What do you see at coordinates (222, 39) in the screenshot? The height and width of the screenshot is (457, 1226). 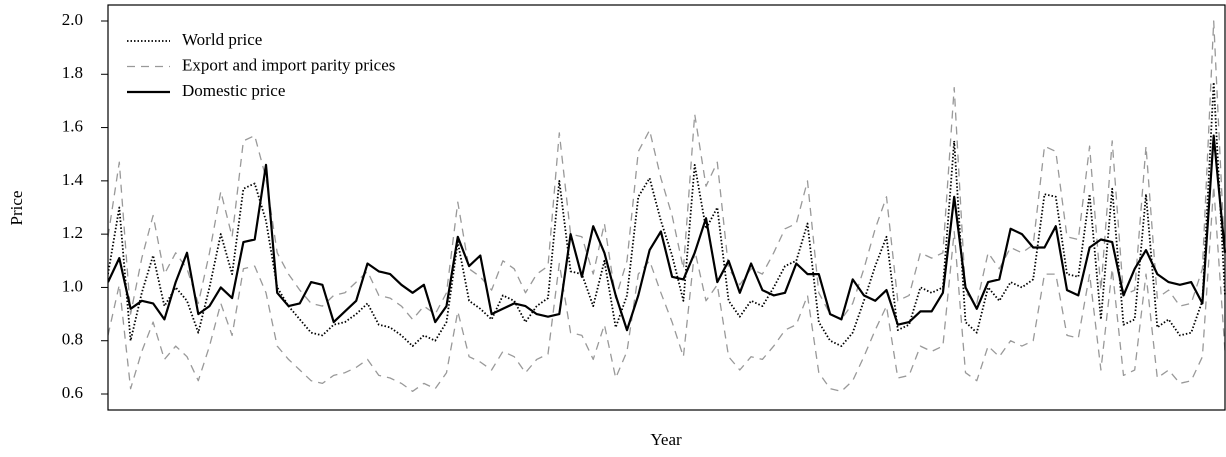 I see `legend-label: World price` at bounding box center [222, 39].